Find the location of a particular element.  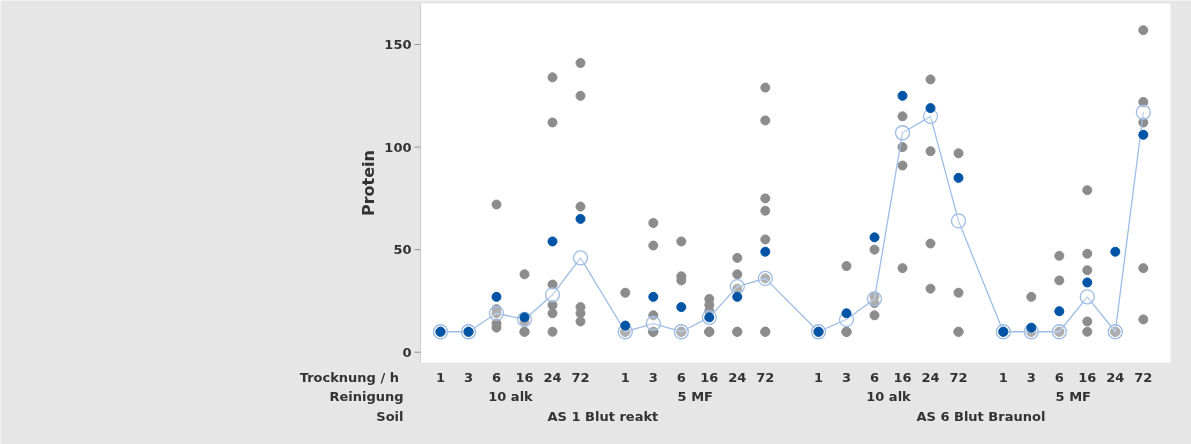

text: Reinigung is located at coordinates (366, 396).